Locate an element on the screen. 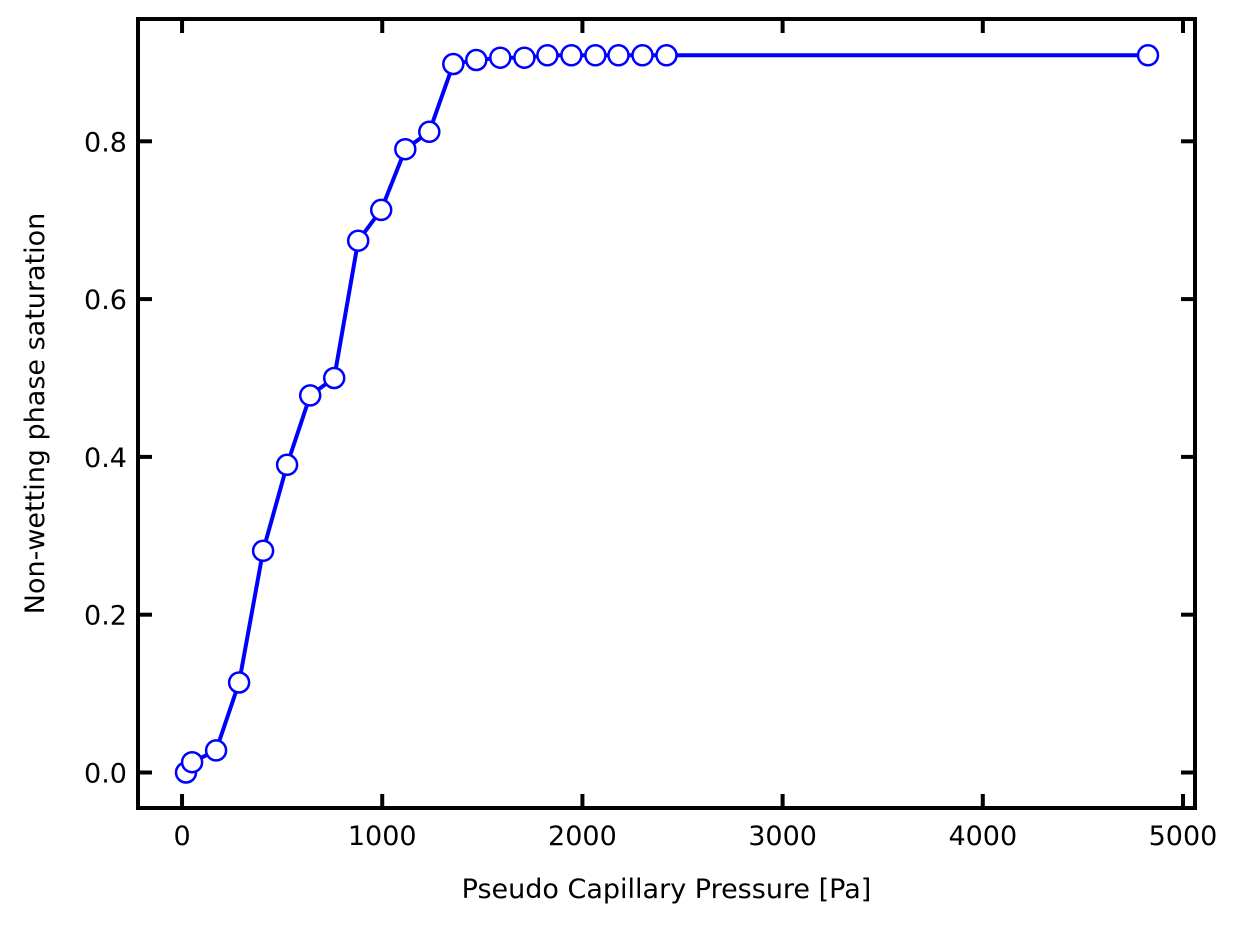 The height and width of the screenshot is (928, 1247). y-tick-label: 0.6 is located at coordinates (105, 300).